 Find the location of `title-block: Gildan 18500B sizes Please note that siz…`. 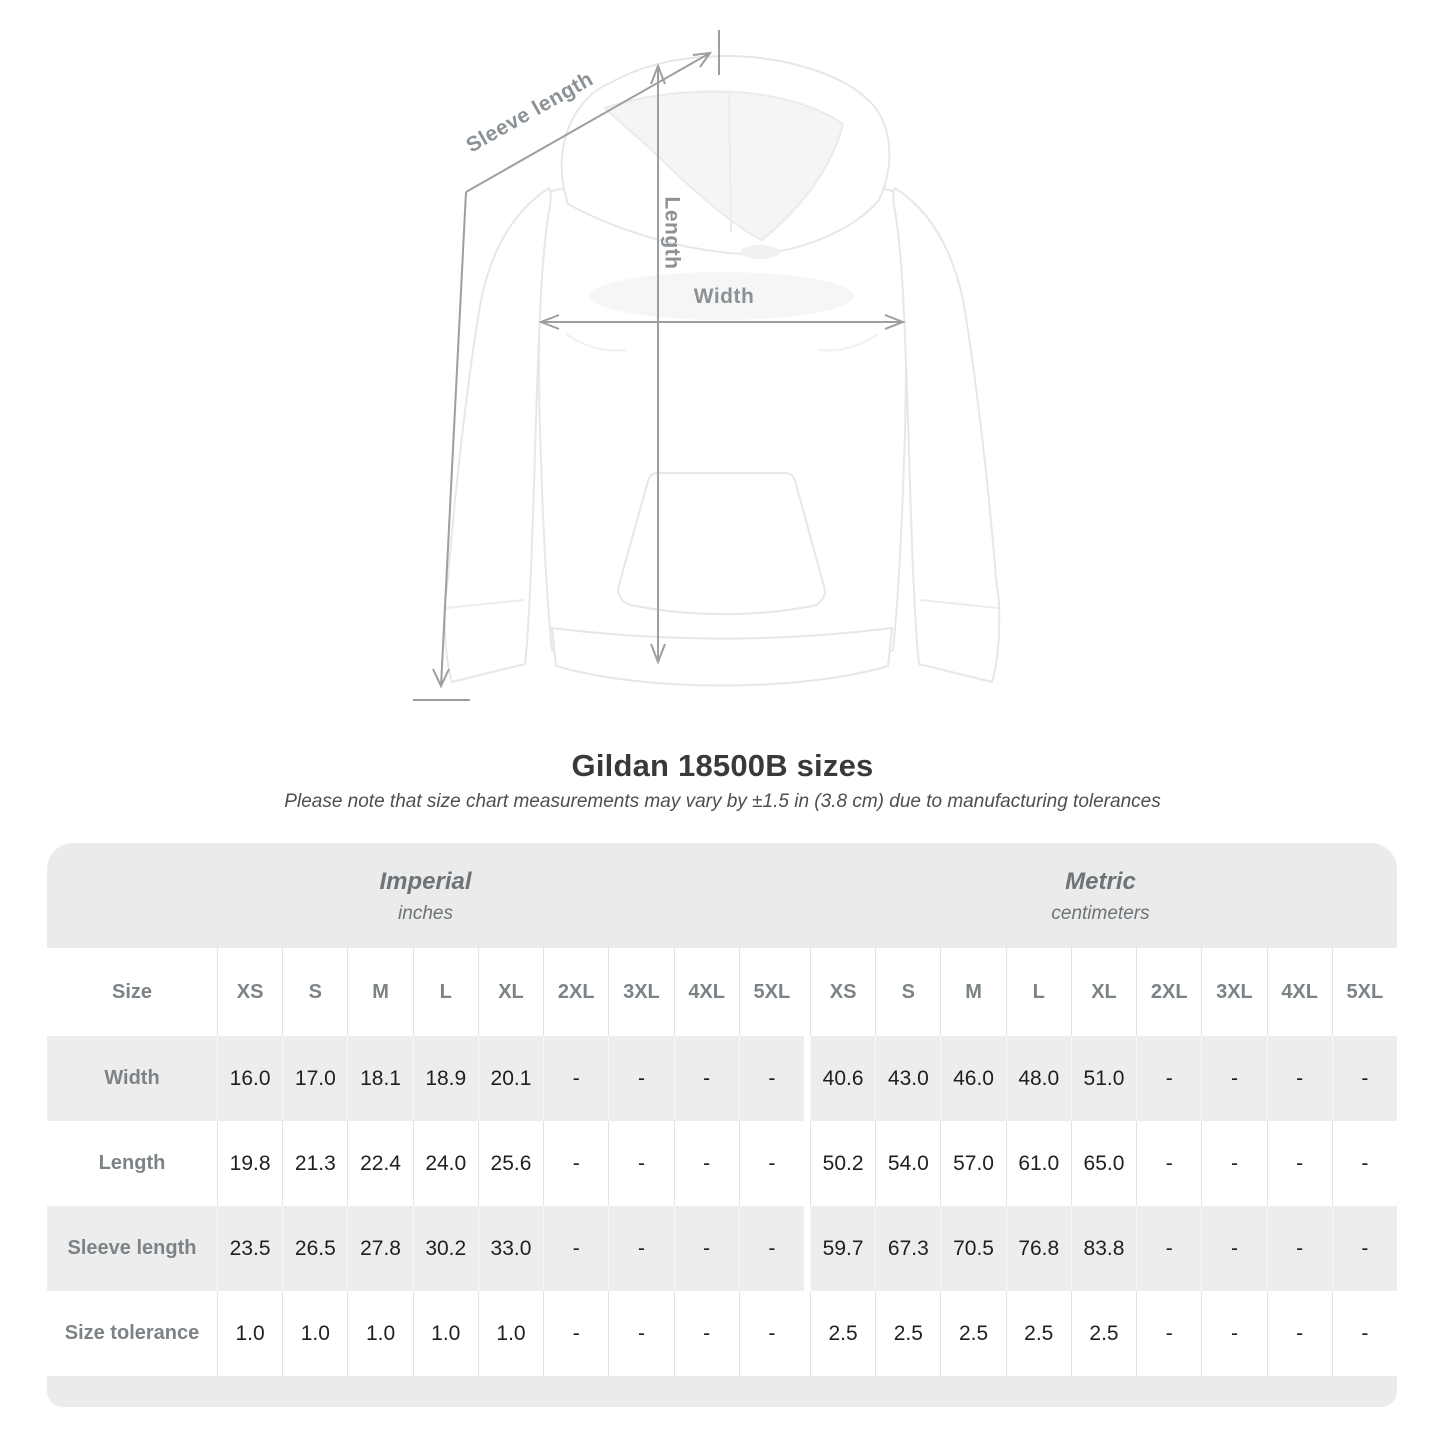

title-block: Gildan 18500B sizes Please note that siz… is located at coordinates (722, 780).